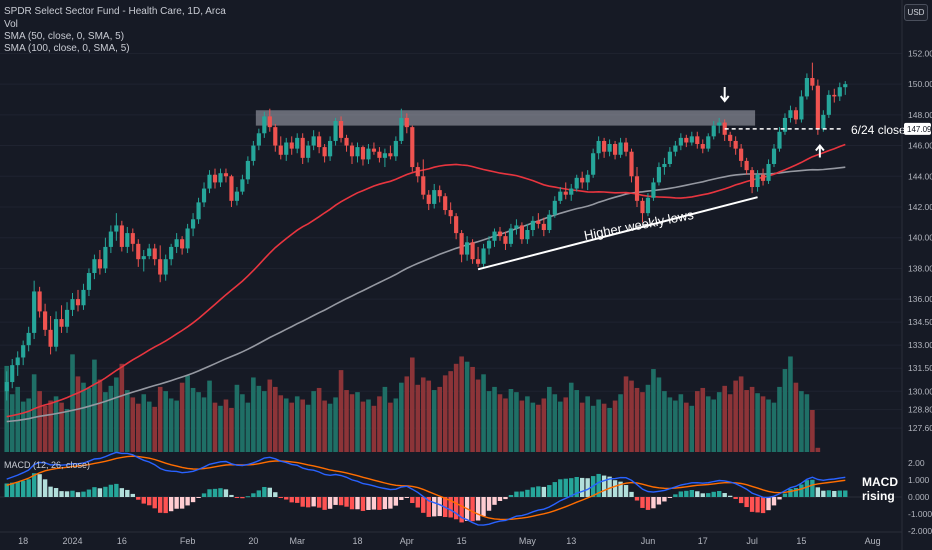  I want to click on price-axis-label: 144.00, so click(920, 176).